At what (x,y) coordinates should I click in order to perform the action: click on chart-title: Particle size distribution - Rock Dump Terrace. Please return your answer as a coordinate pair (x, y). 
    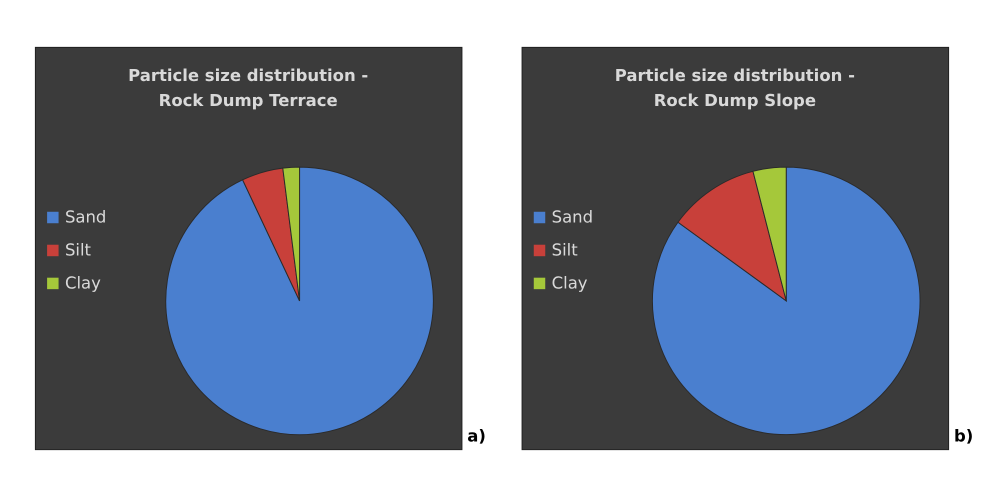
    Looking at the image, I should click on (248, 88).